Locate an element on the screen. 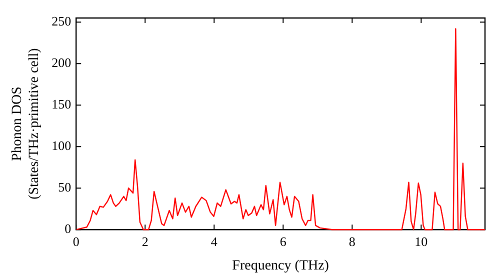 The height and width of the screenshot is (280, 500). y-tick-label: 50 is located at coordinates (65, 187).